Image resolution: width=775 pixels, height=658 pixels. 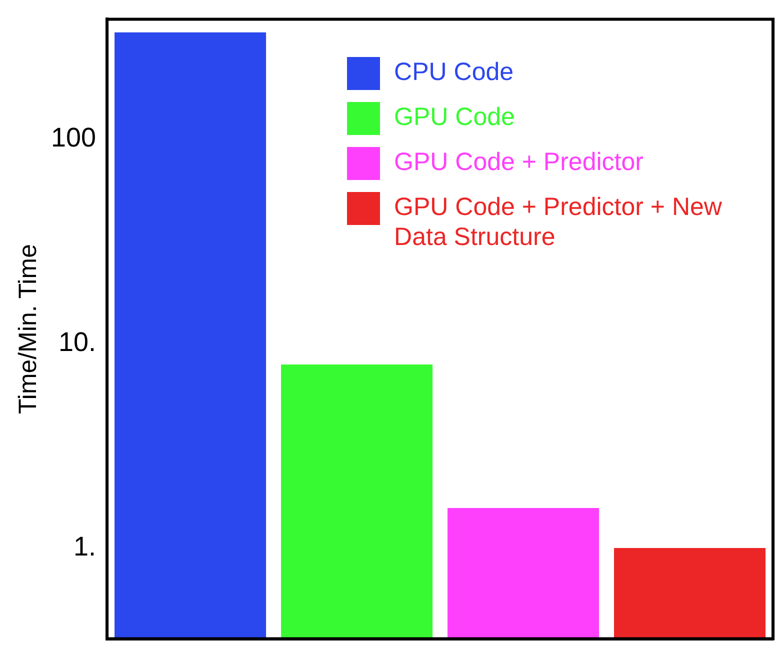 I want to click on legend-label: GPU Code + Predictor + New Data Structure, so click(x=558, y=222).